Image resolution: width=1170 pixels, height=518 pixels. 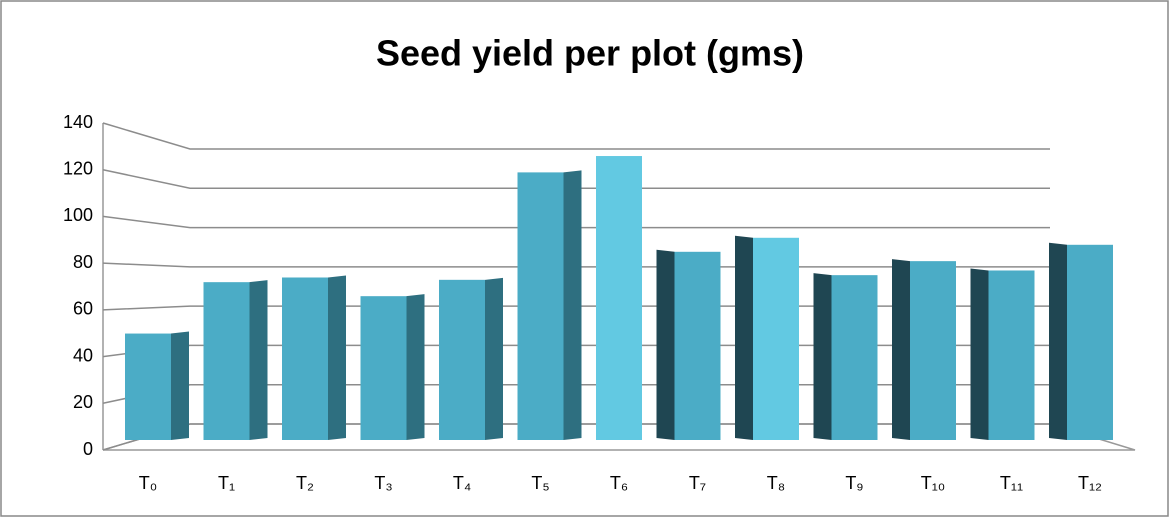 I want to click on x-tick-label: T₉, so click(x=854, y=483).